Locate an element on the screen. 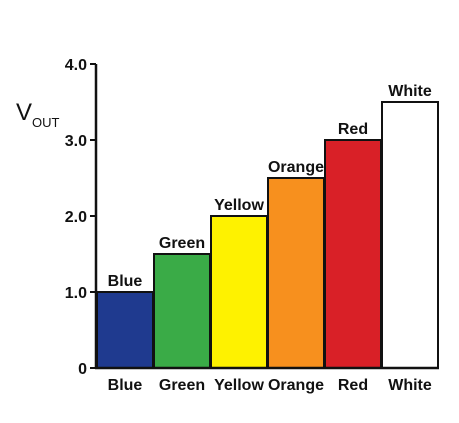 Image resolution: width=459 pixels, height=423 pixels. bar-red is located at coordinates (353, 254).